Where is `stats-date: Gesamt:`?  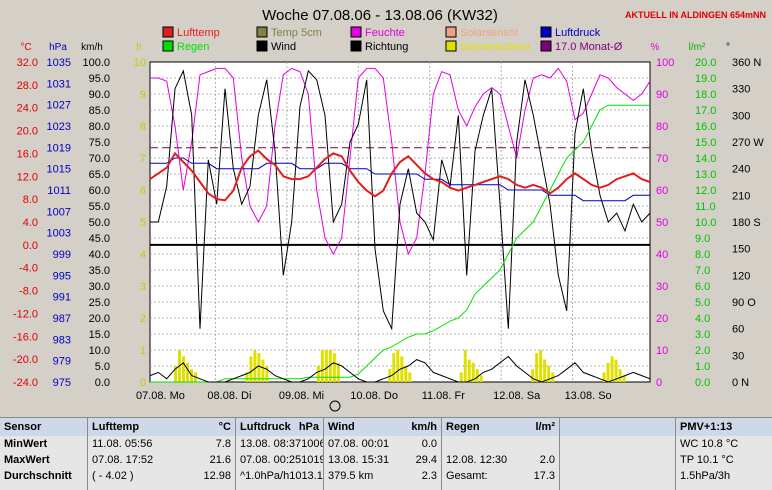 stats-date: Gesamt: is located at coordinates (467, 476).